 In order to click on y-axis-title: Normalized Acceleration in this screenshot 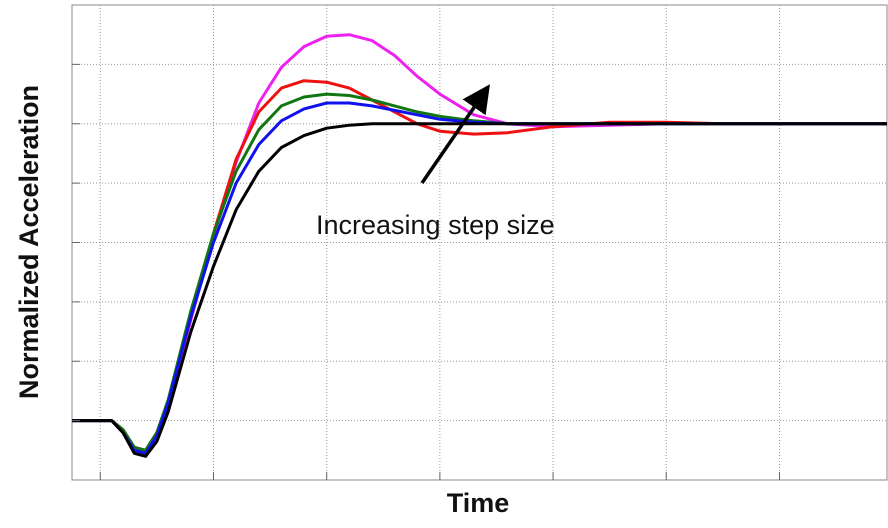, I will do `click(29, 242)`.